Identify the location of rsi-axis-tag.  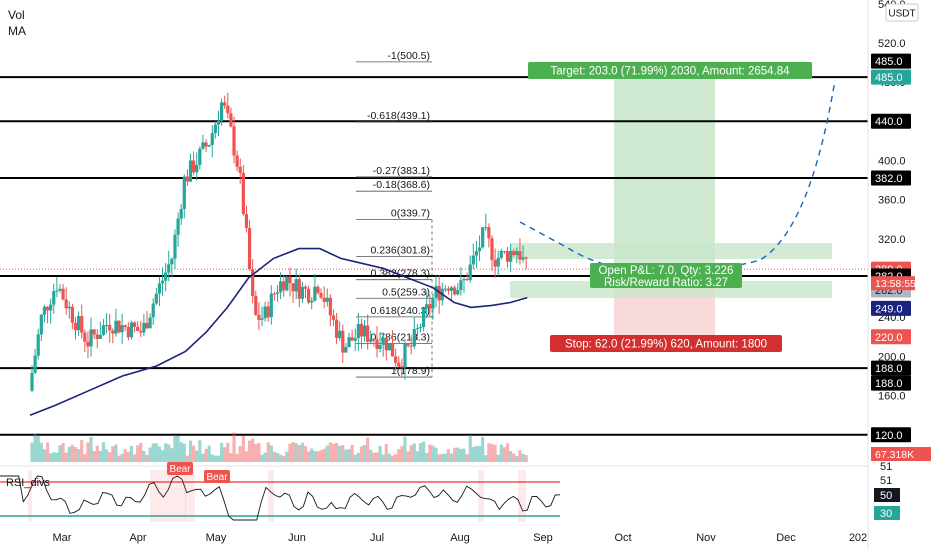
(887, 495).